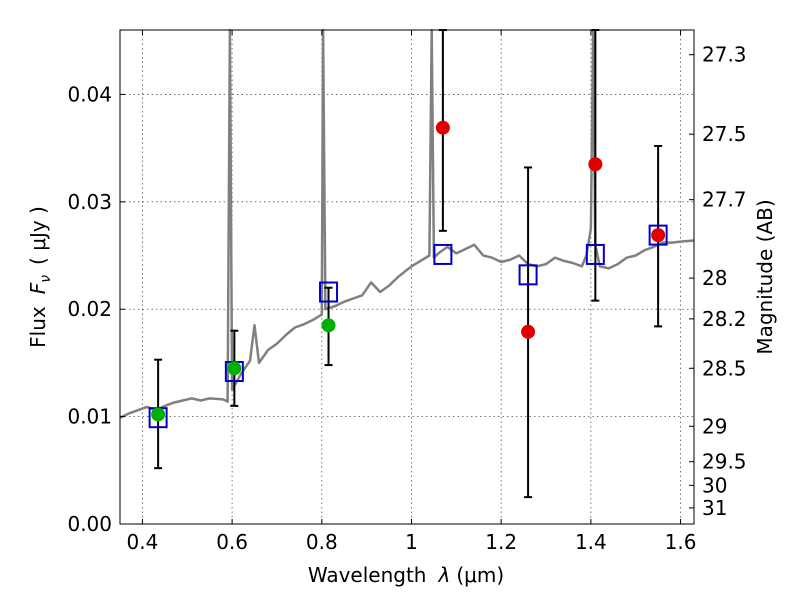  Describe the element at coordinates (89, 94) in the screenshot. I see `y-tick-label: 0.04` at that location.